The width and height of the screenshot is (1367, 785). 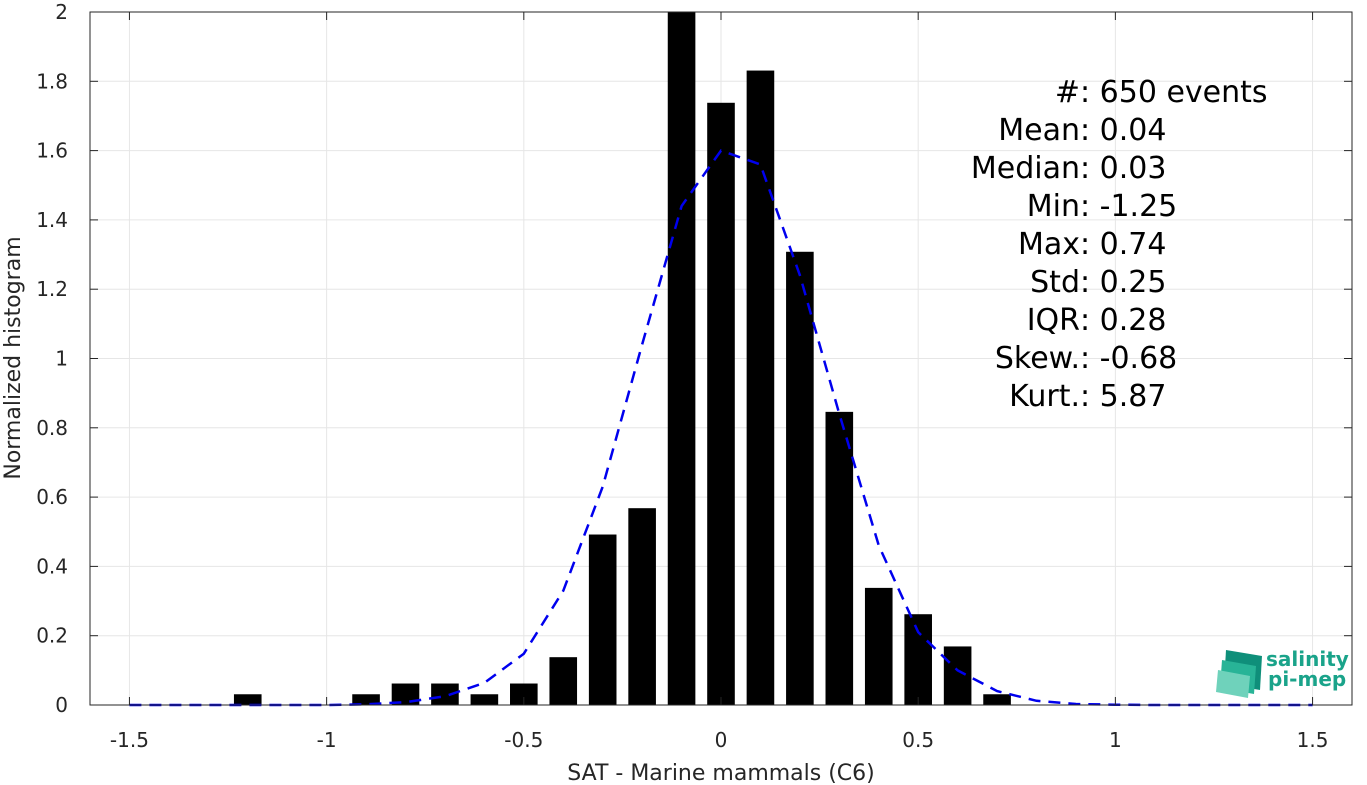 I want to click on wave-icon, so click(x=1239, y=674).